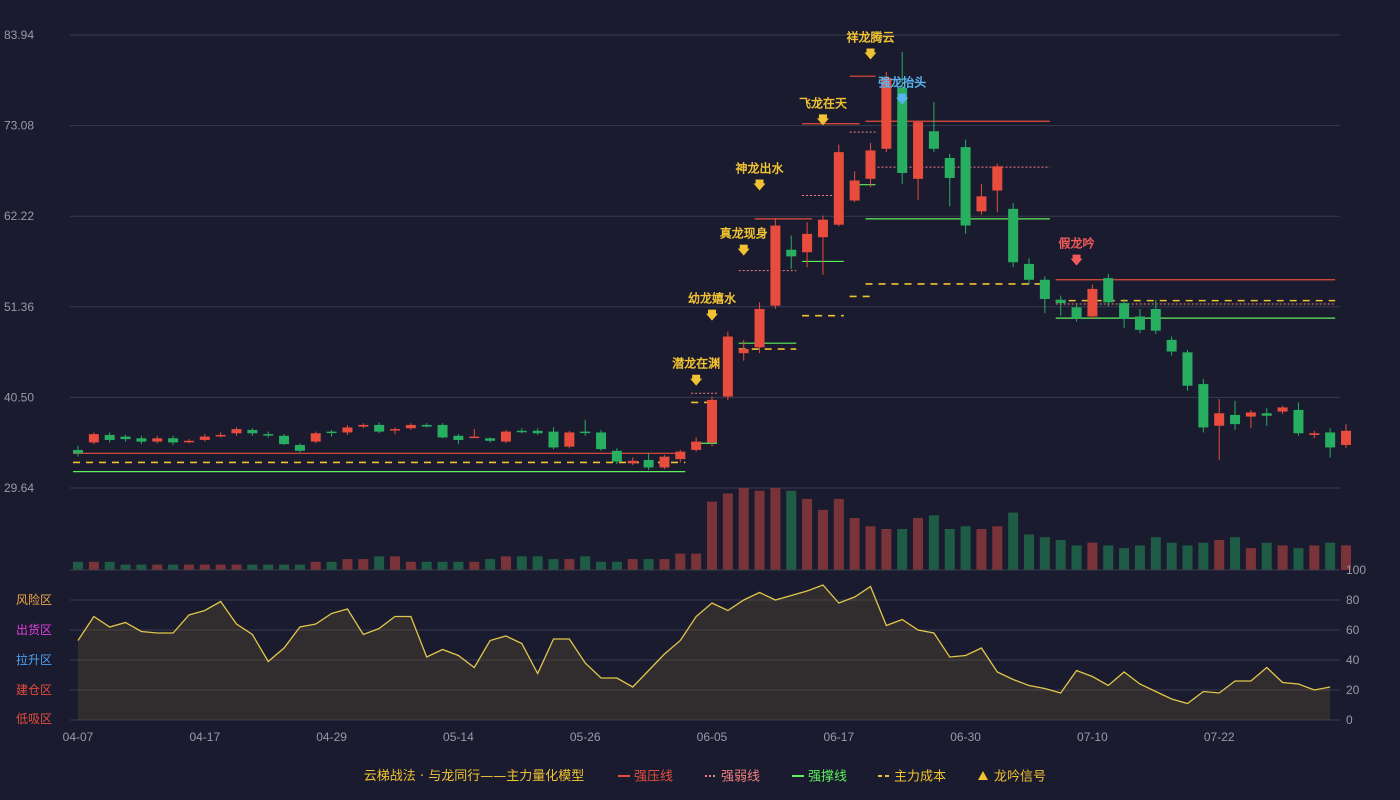 The width and height of the screenshot is (1400, 800). Describe the element at coordinates (1077, 243) in the screenshot. I see `signal-label: 假龙吟` at that location.